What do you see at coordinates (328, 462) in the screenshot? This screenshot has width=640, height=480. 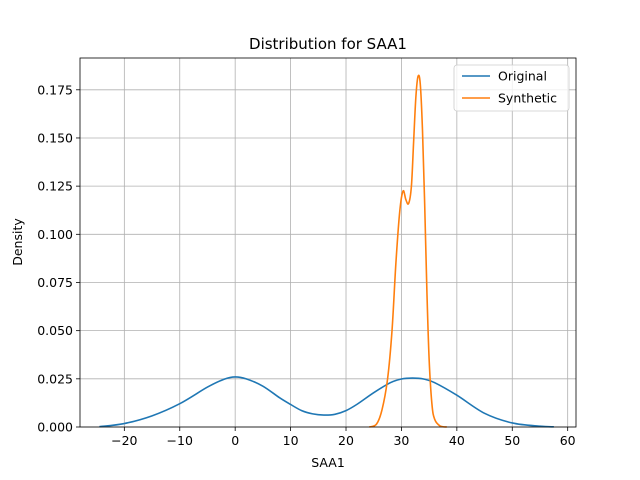 I see `x-axis-title: SAA1` at bounding box center [328, 462].